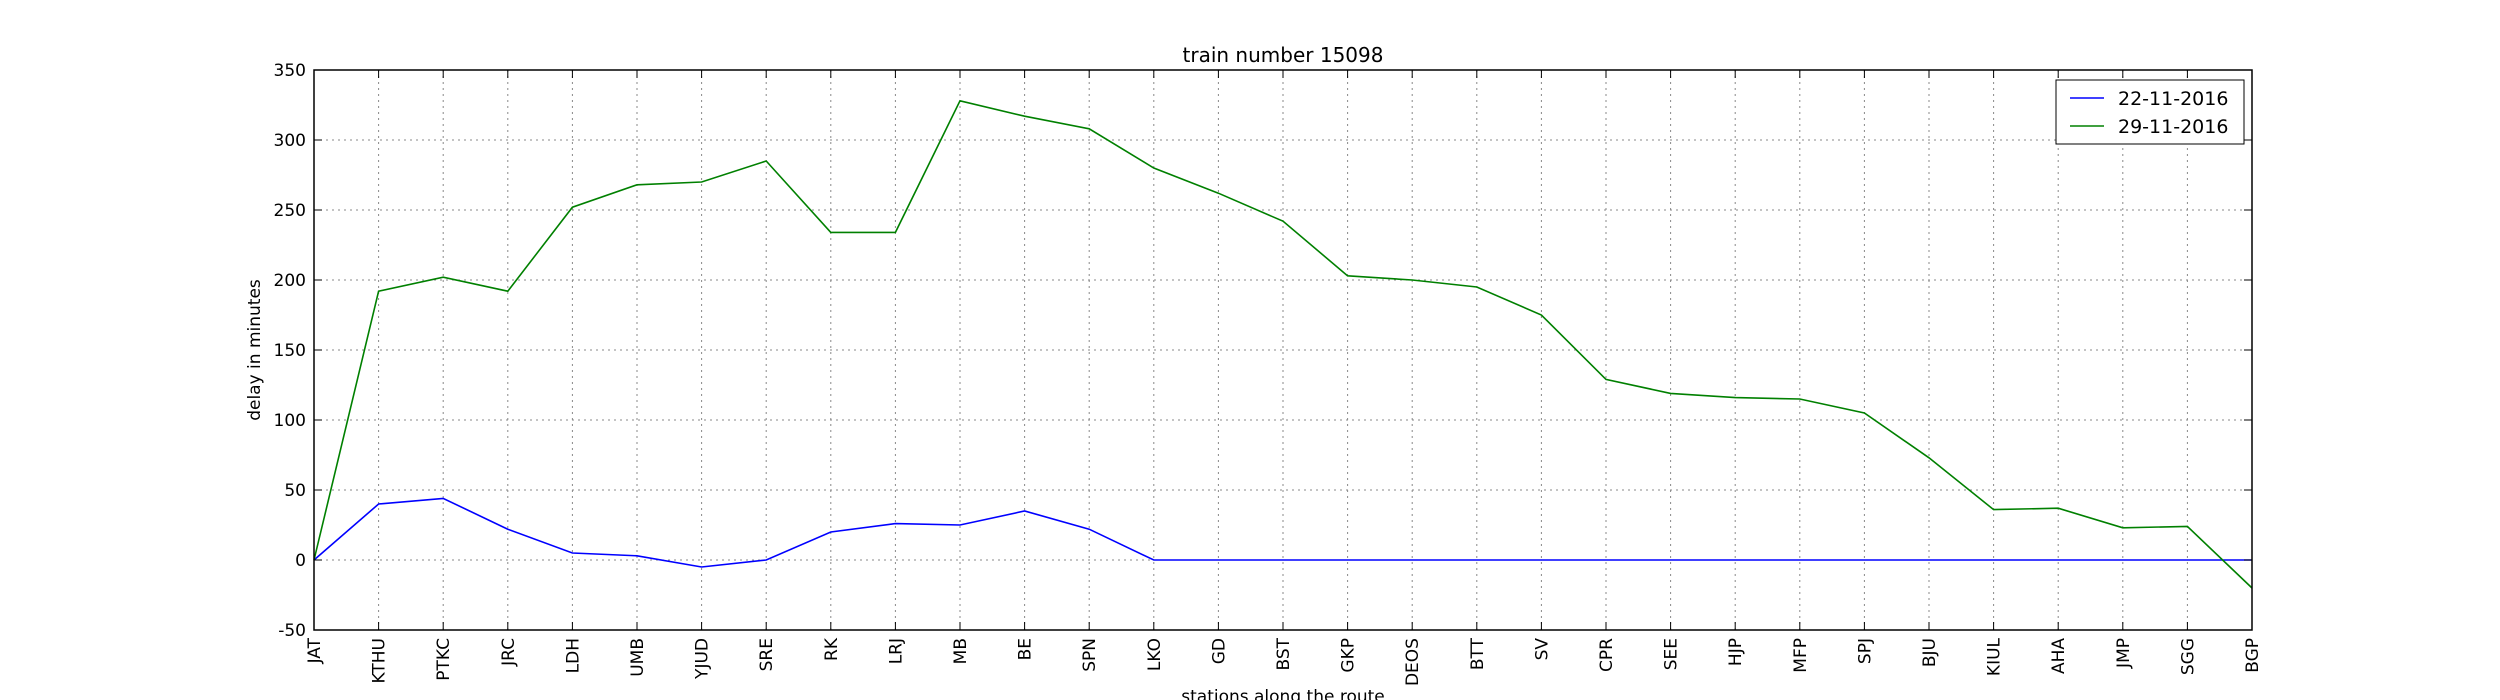 This screenshot has height=700, width=2500. I want to click on x-tick-label: LRJ, so click(896, 651).